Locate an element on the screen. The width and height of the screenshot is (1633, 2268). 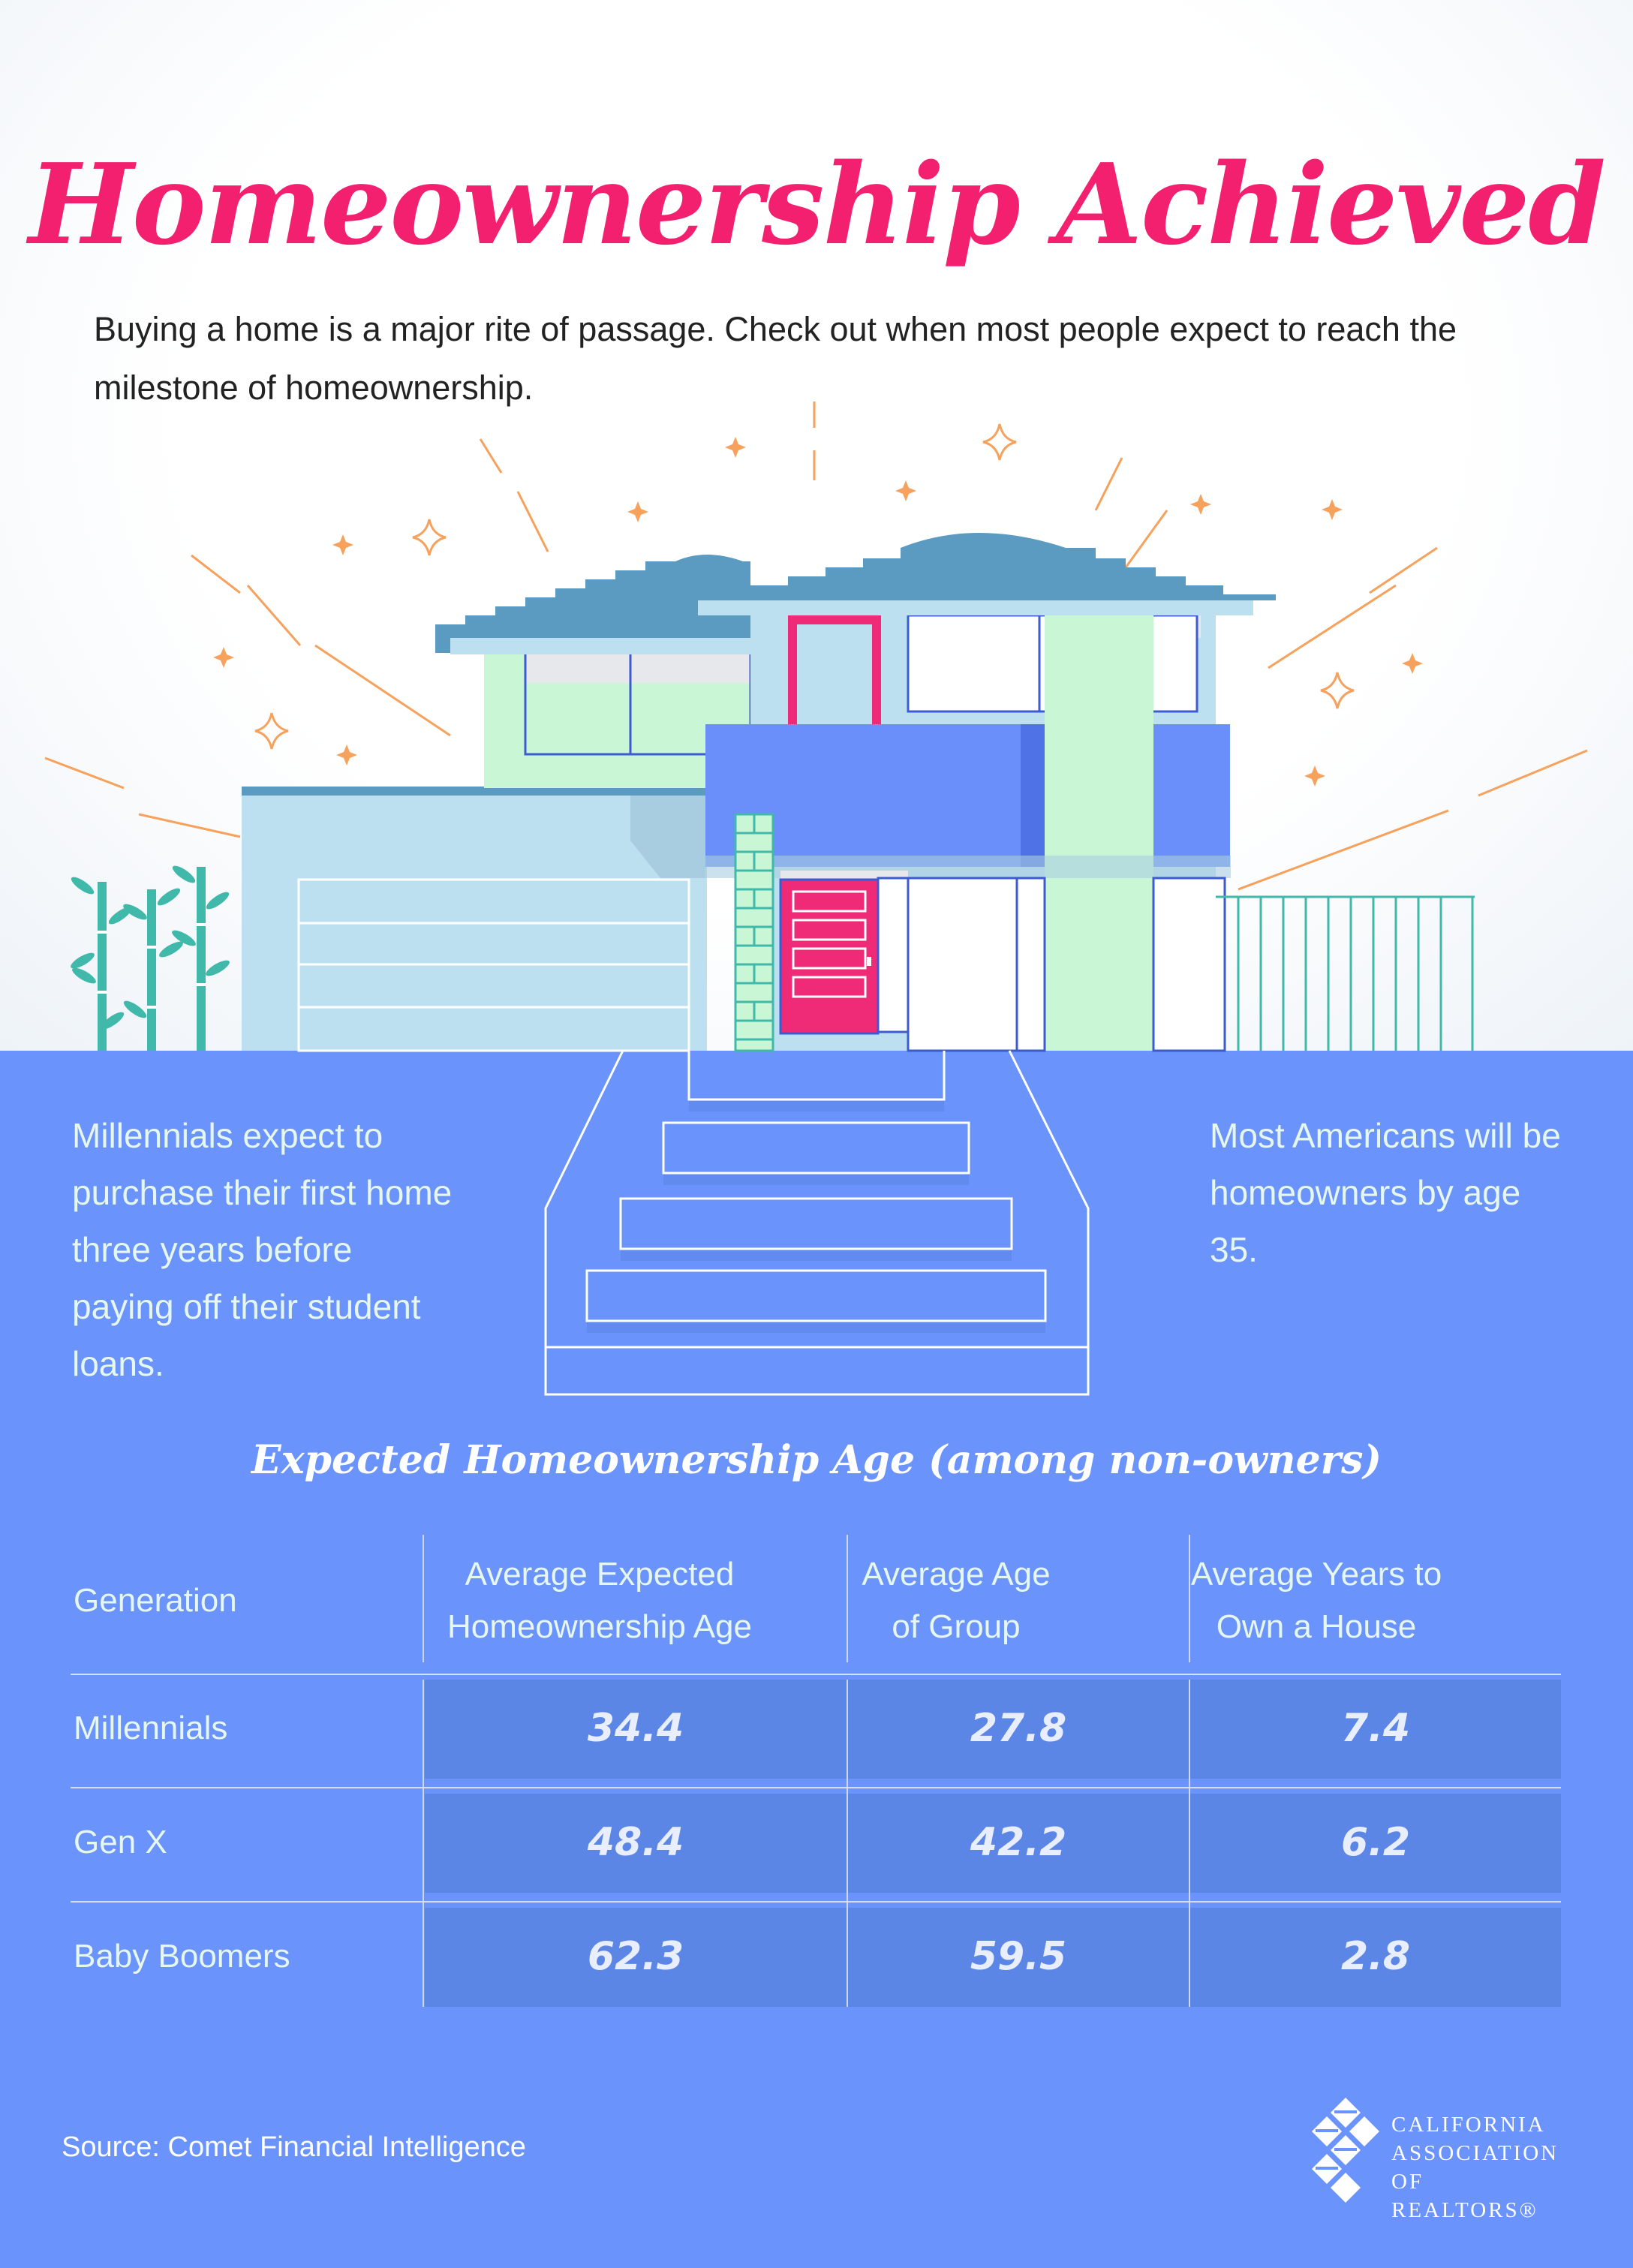
group-age-cell: 27.8 is located at coordinates (1018, 1728).